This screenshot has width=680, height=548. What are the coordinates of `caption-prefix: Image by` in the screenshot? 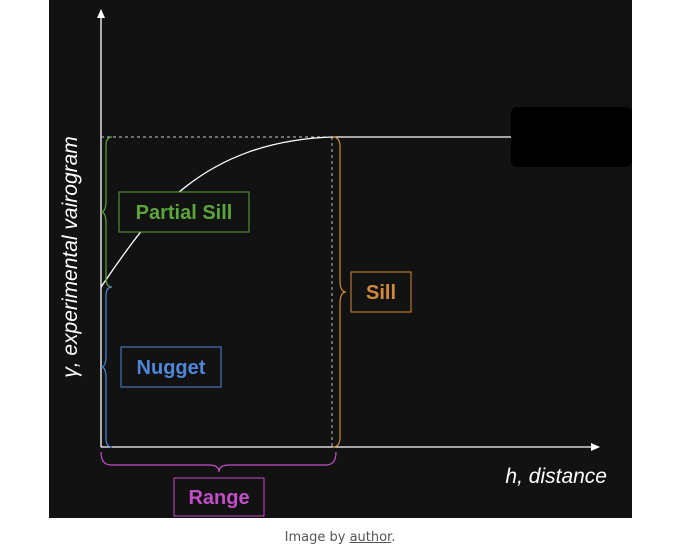 It's located at (317, 537).